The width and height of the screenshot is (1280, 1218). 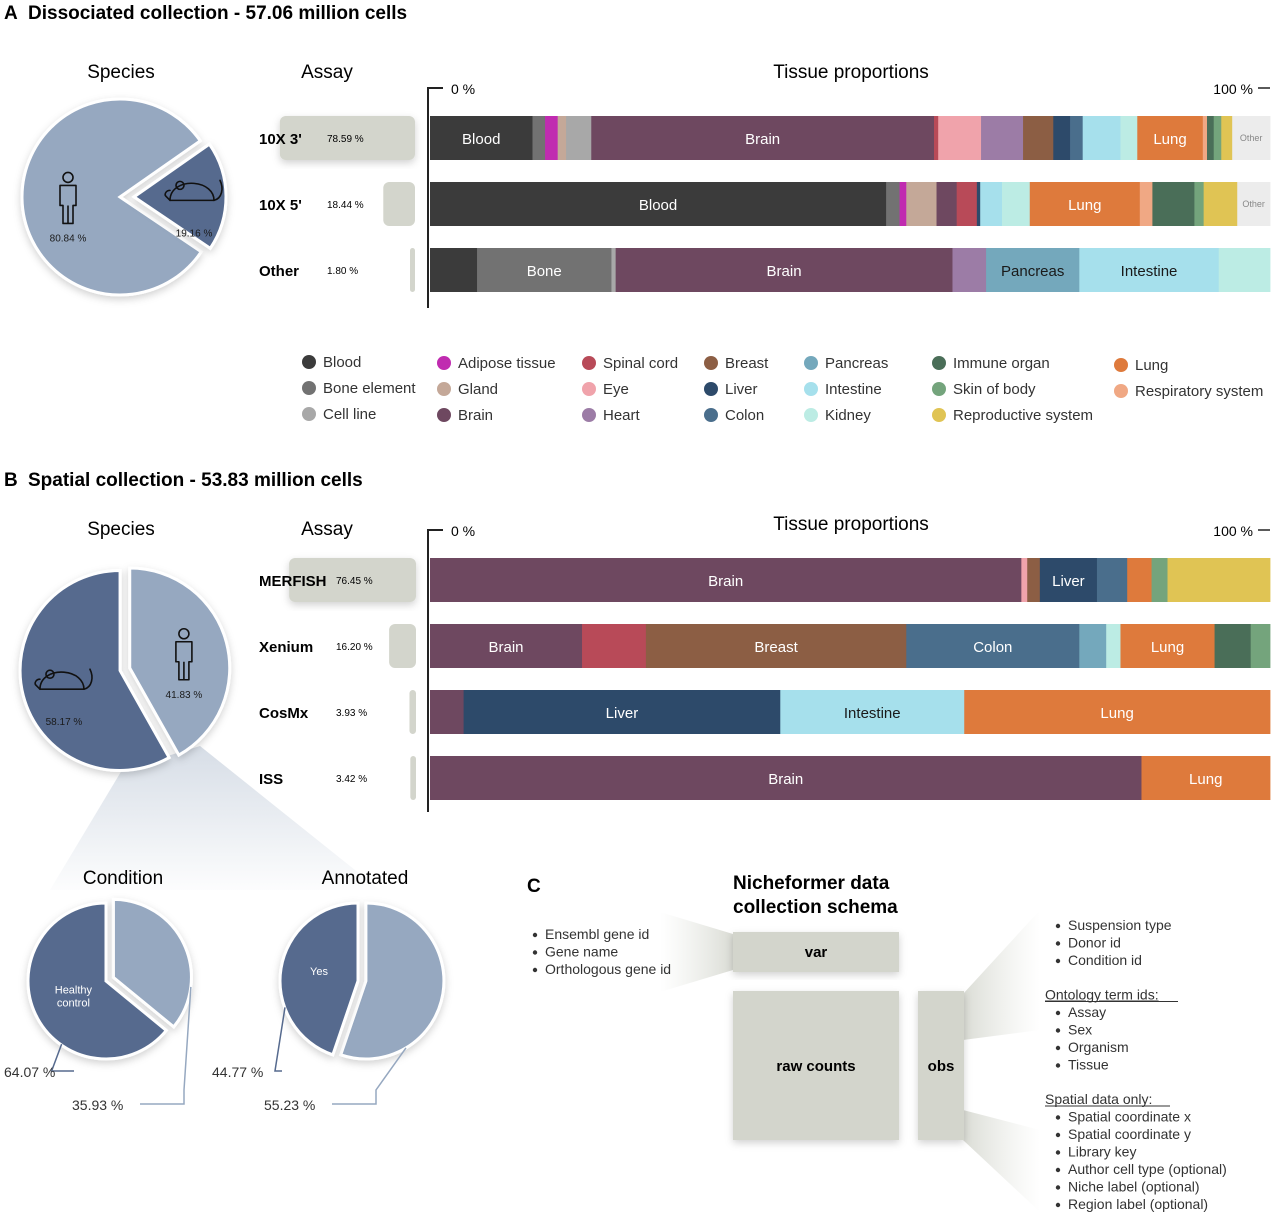 I want to click on human-slice, so click(x=112, y=197).